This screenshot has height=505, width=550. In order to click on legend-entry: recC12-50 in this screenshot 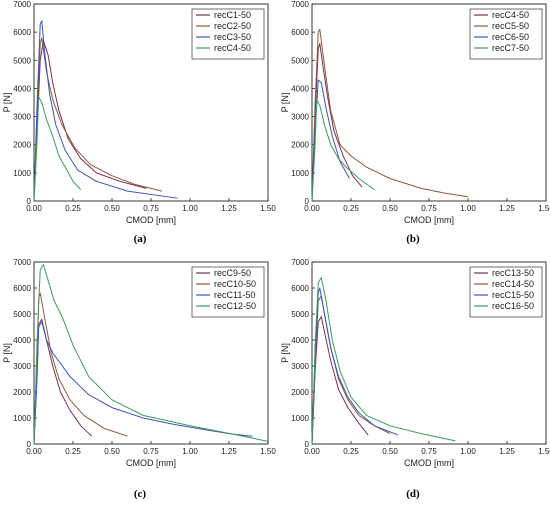, I will do `click(235, 306)`.